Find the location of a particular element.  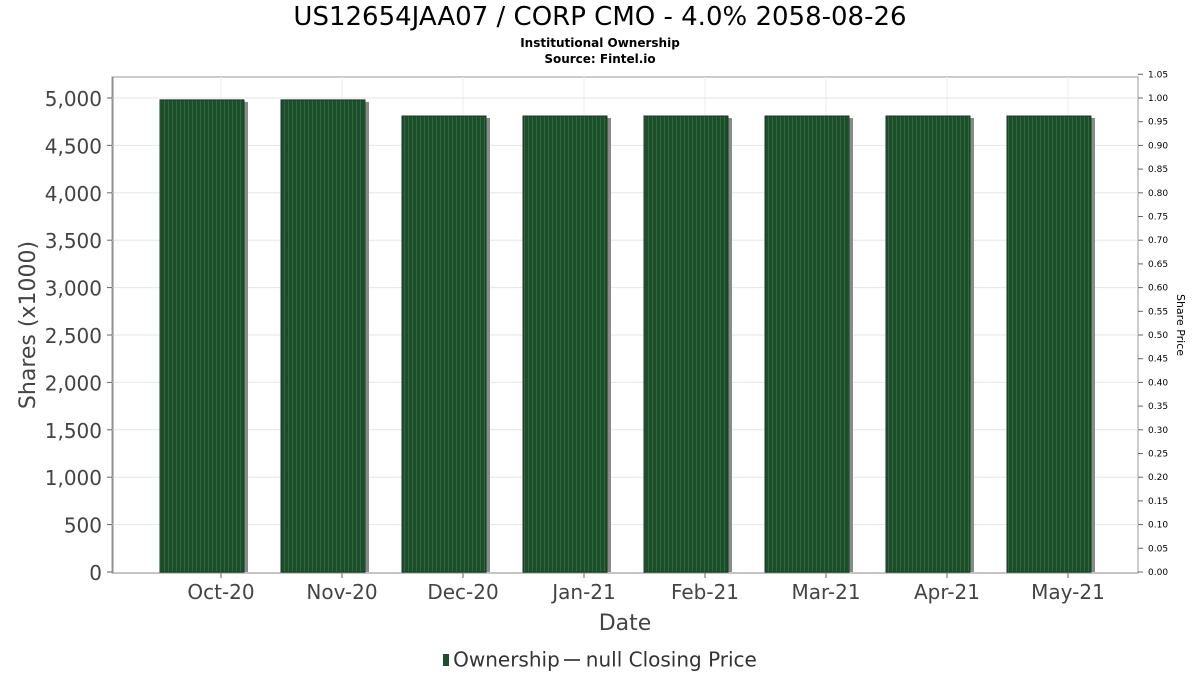

y-tick-label: 2,000 is located at coordinates (73, 383).